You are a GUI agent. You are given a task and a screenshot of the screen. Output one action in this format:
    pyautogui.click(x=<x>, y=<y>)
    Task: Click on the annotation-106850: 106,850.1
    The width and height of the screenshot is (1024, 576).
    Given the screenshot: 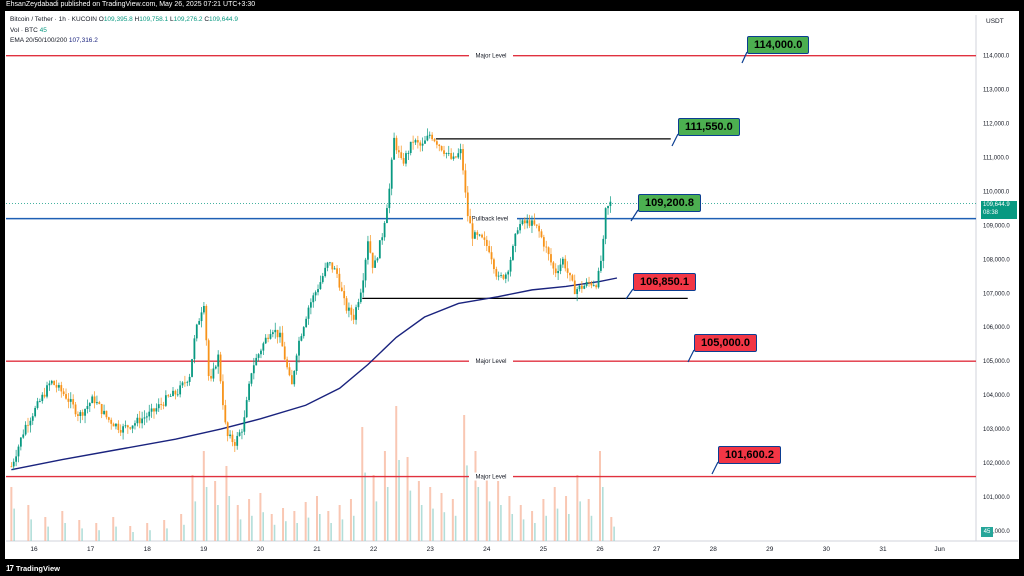 What is the action you would take?
    pyautogui.click(x=664, y=282)
    